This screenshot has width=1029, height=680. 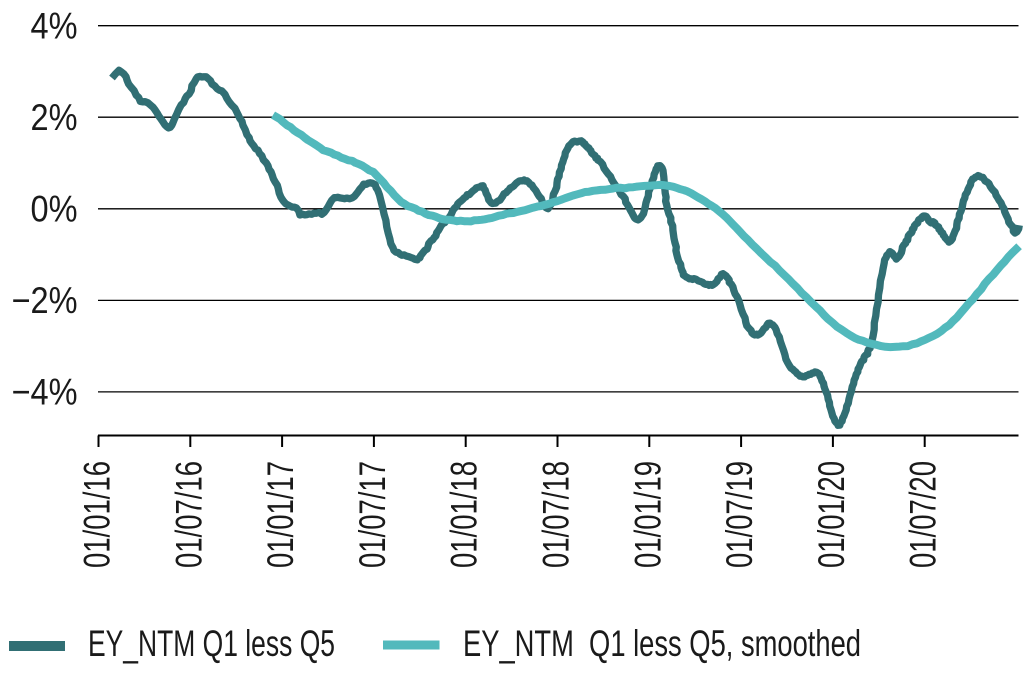 What do you see at coordinates (464, 514) in the screenshot?
I see `svg-text: 01/01/18` at bounding box center [464, 514].